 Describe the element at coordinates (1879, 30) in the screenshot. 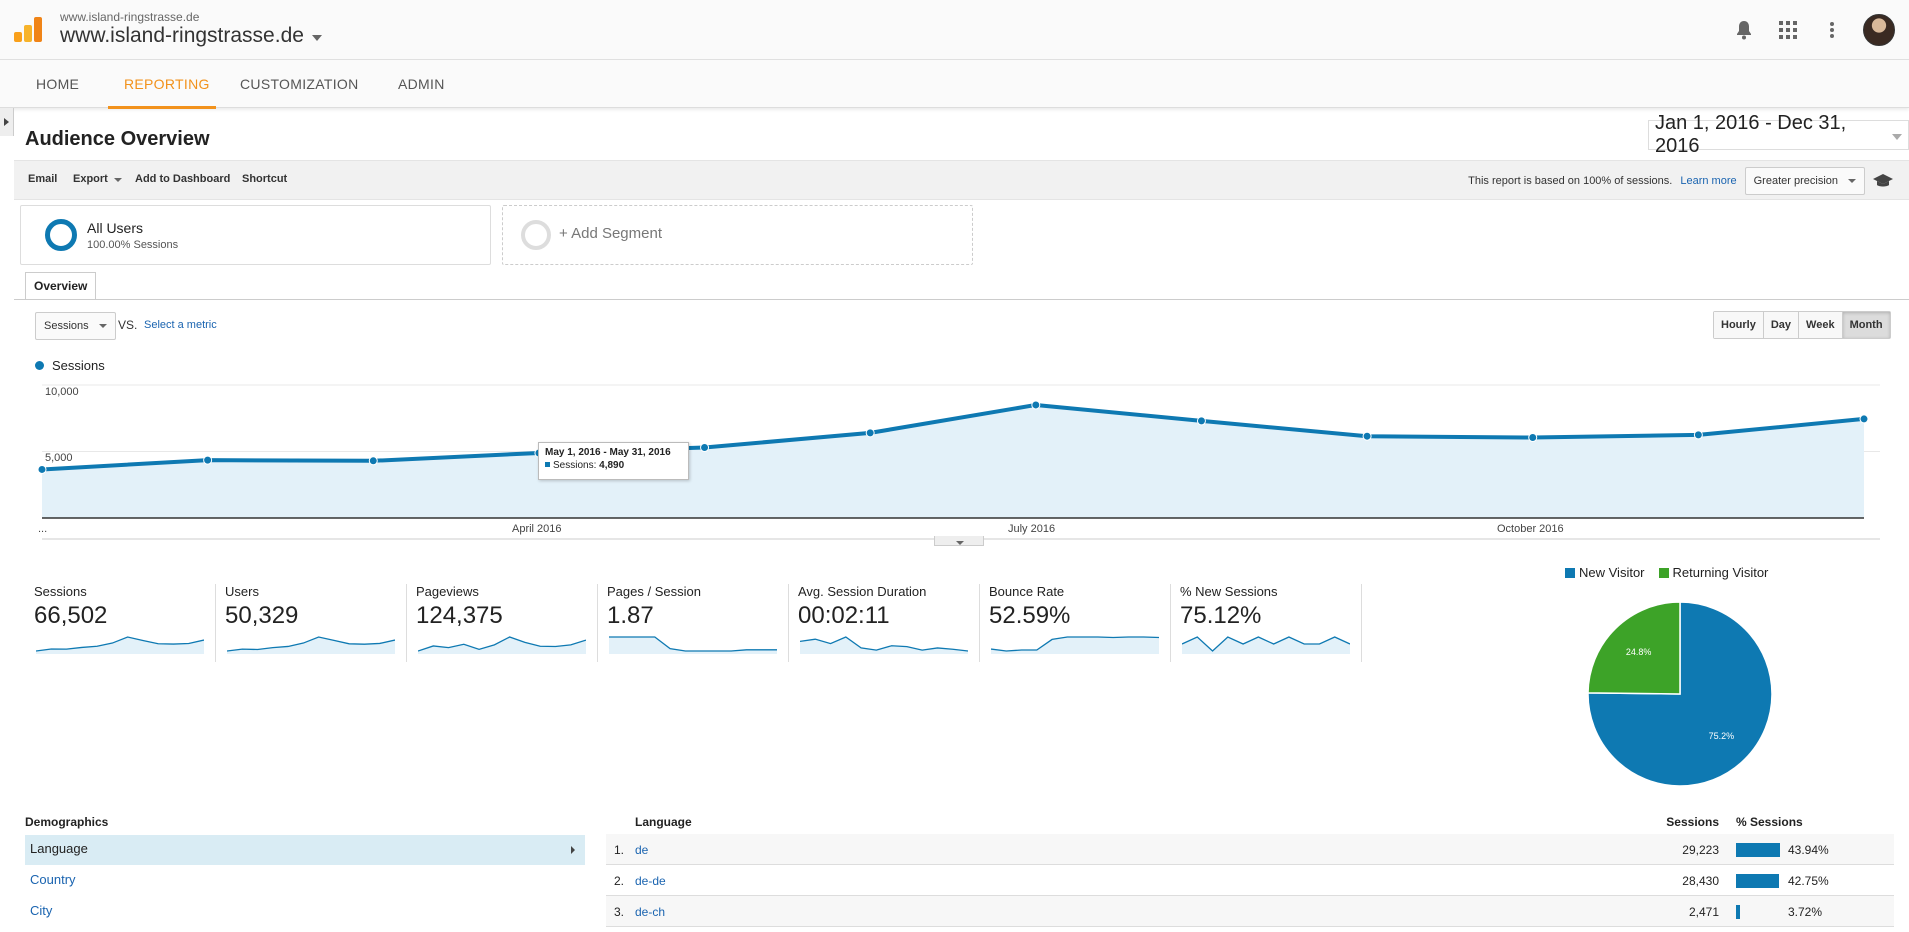

I see `avatar` at that location.